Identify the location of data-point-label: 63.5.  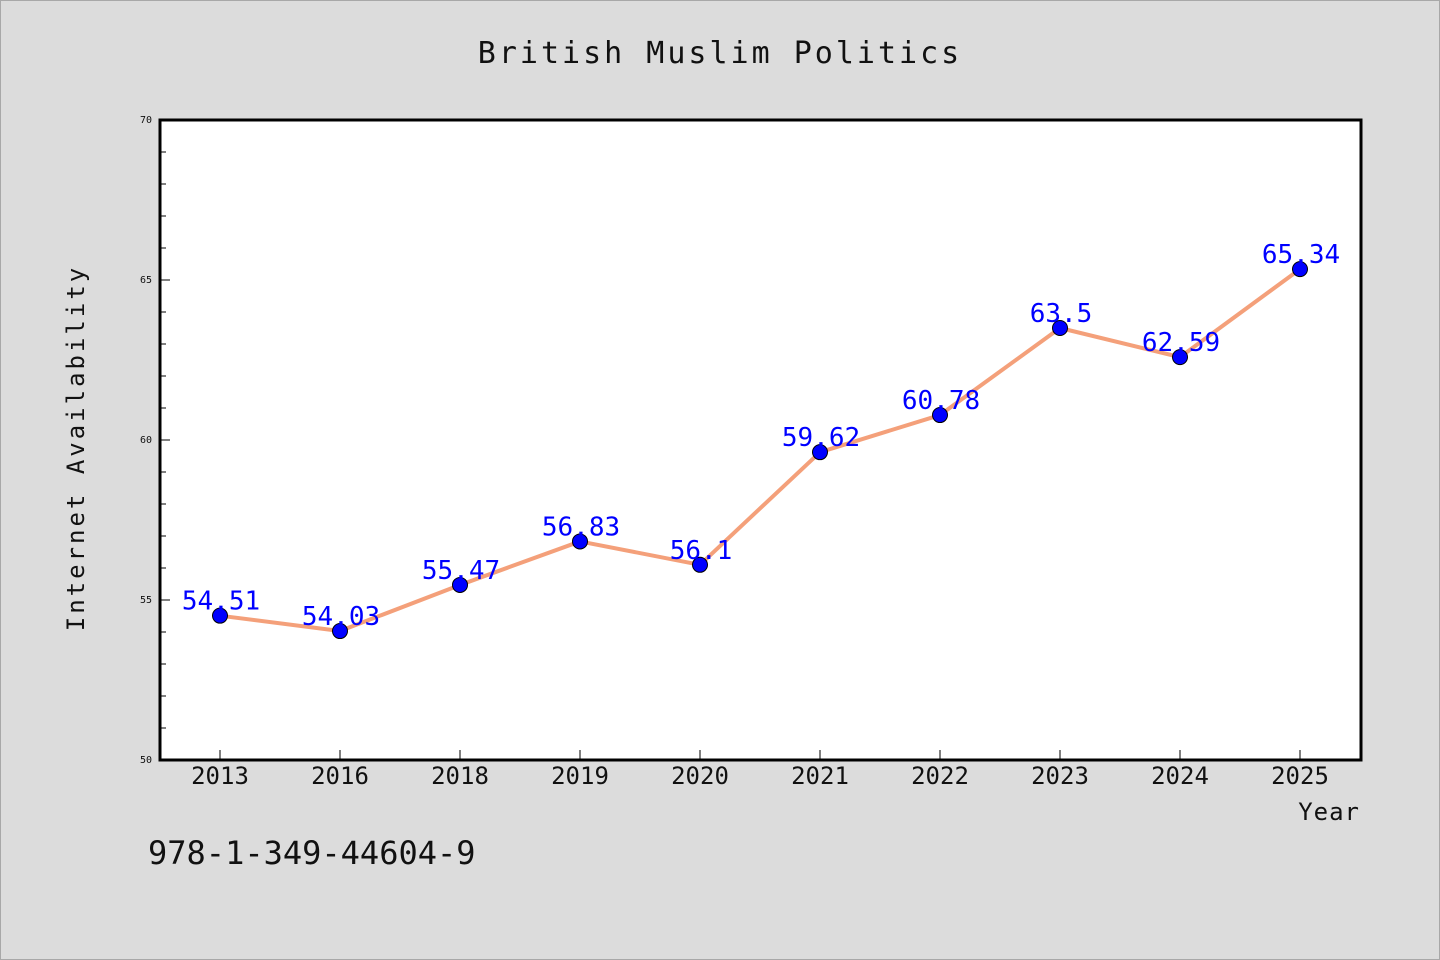
(1061, 314).